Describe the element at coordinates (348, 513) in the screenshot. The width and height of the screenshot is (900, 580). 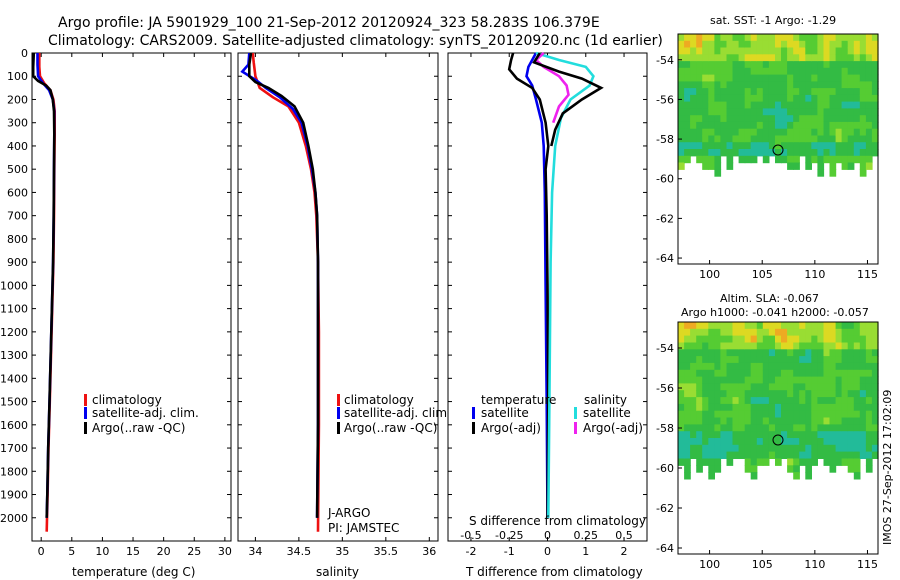
I see `program-label: J-ARGO` at that location.